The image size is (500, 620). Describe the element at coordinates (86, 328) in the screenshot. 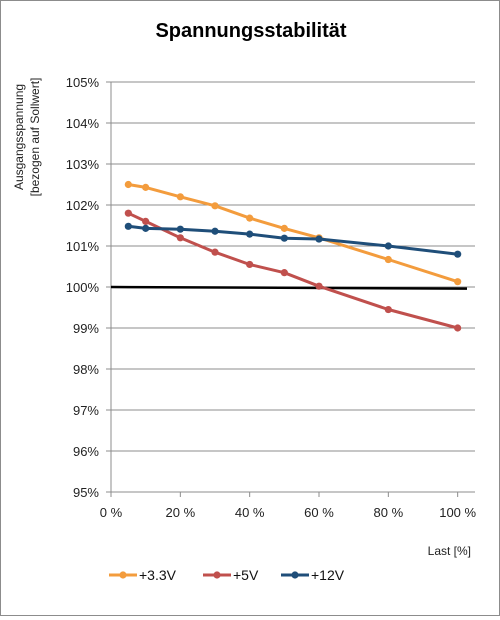

I see `y-tick-label-4: 99%` at that location.